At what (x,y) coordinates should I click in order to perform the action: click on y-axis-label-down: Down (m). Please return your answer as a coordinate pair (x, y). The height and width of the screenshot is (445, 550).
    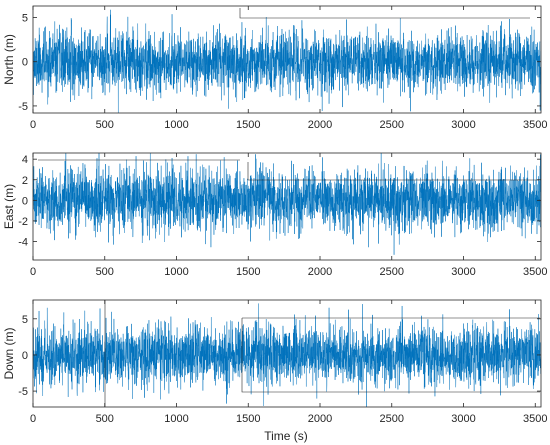
    Looking at the image, I should click on (9, 353).